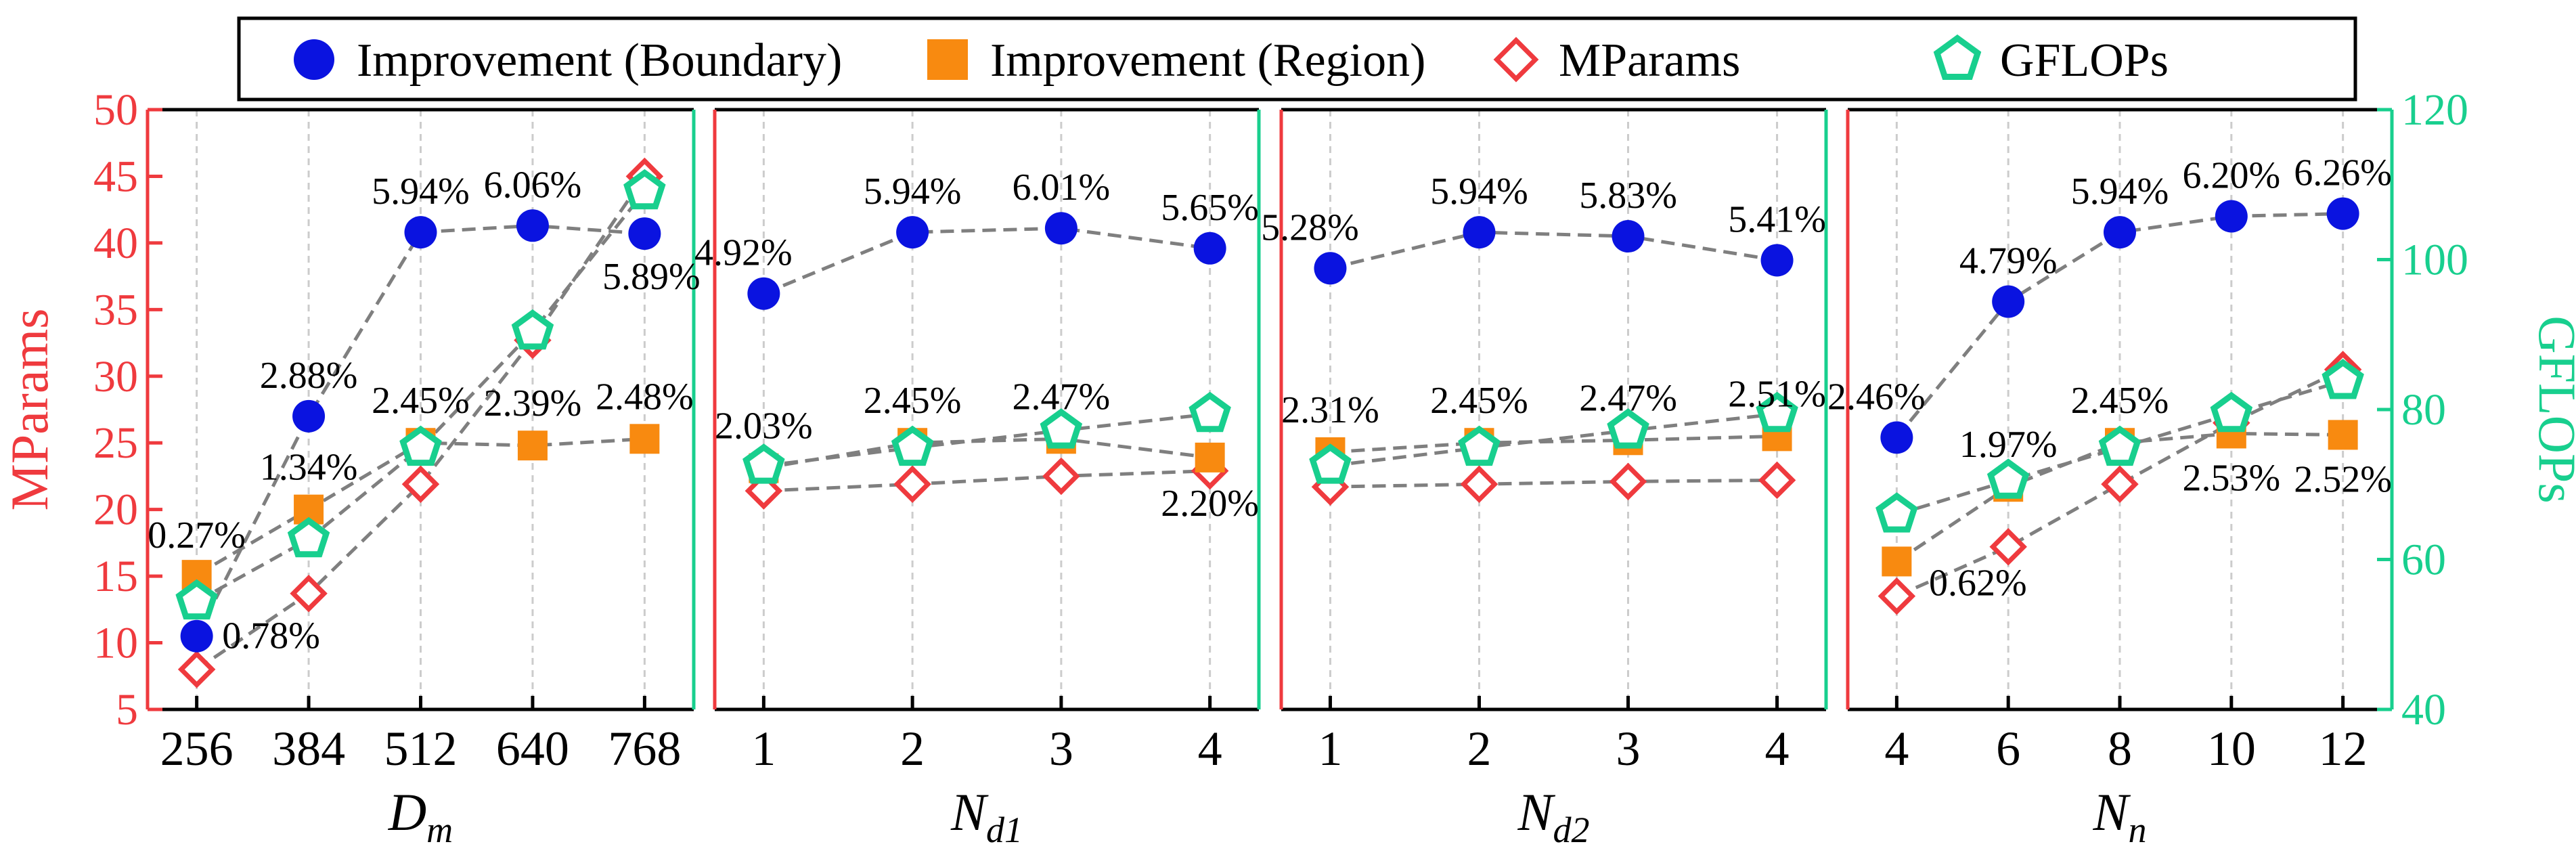 Image resolution: width=2576 pixels, height=857 pixels. I want to click on right-tick-label: 100, so click(2434, 260).